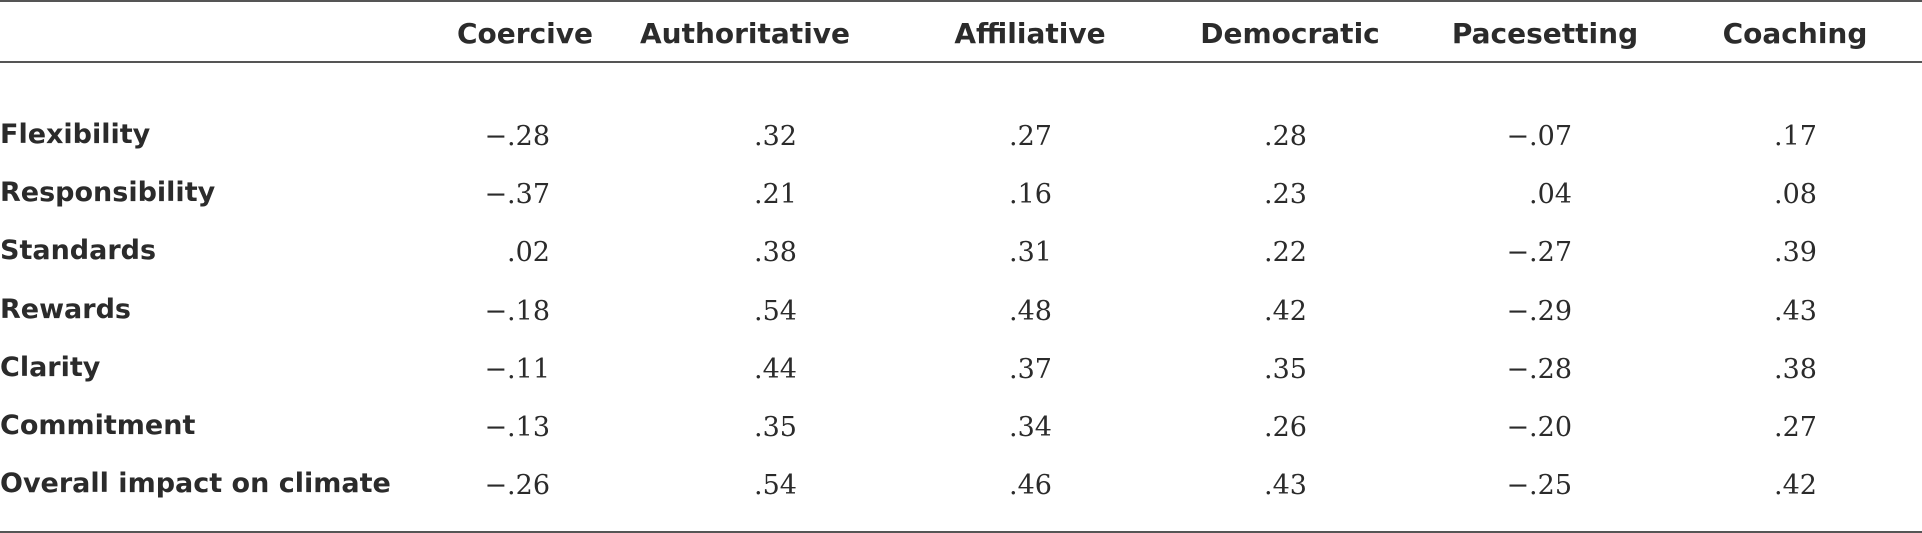 The width and height of the screenshot is (1922, 533). Describe the element at coordinates (1539, 311) in the screenshot. I see `table-cell: −.29` at that location.